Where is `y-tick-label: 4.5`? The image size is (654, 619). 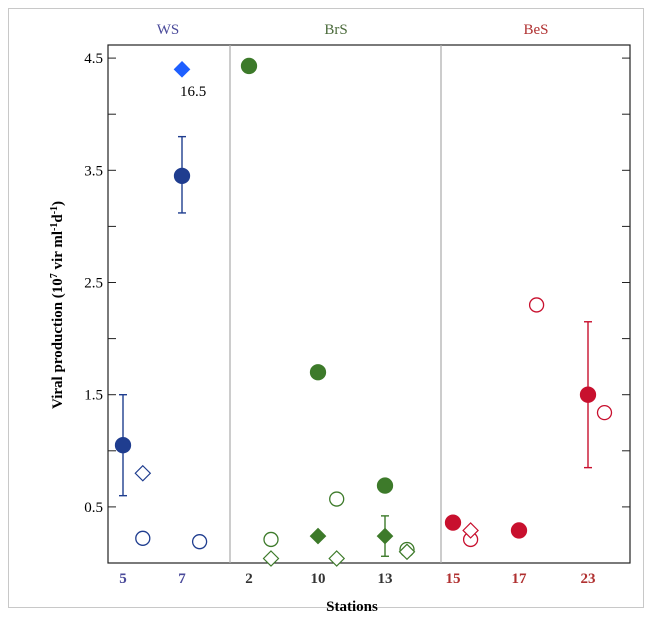
y-tick-label: 4.5 is located at coordinates (93, 59).